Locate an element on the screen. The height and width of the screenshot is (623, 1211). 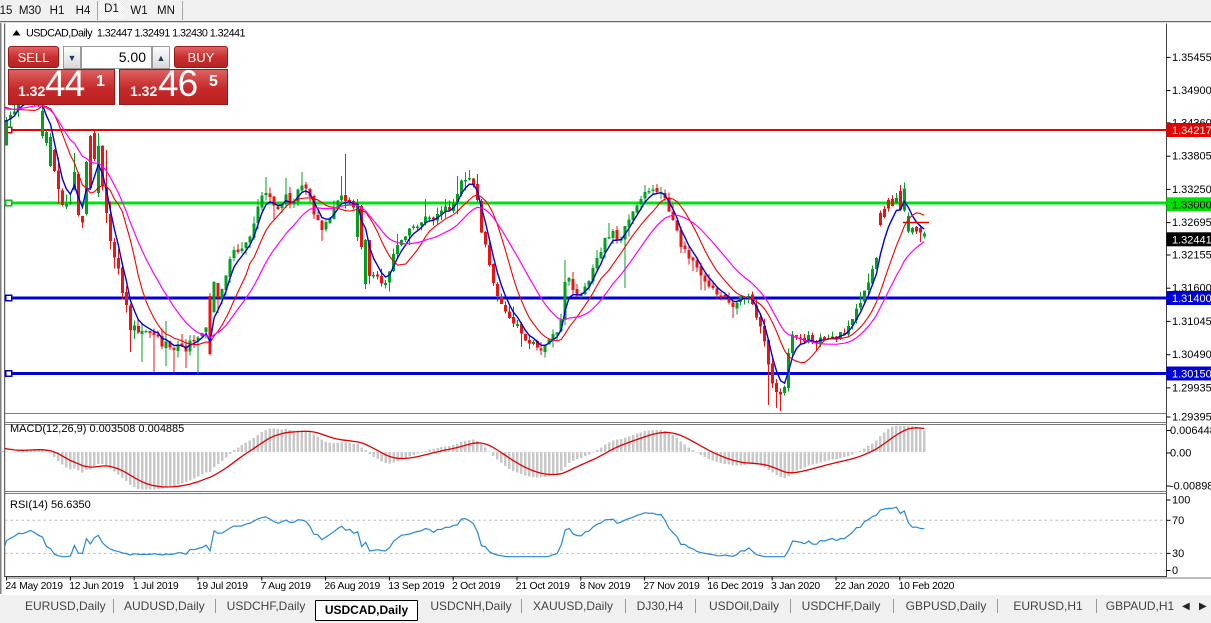
svg-text: RSI(14) 56.6350 is located at coordinates (50, 505).